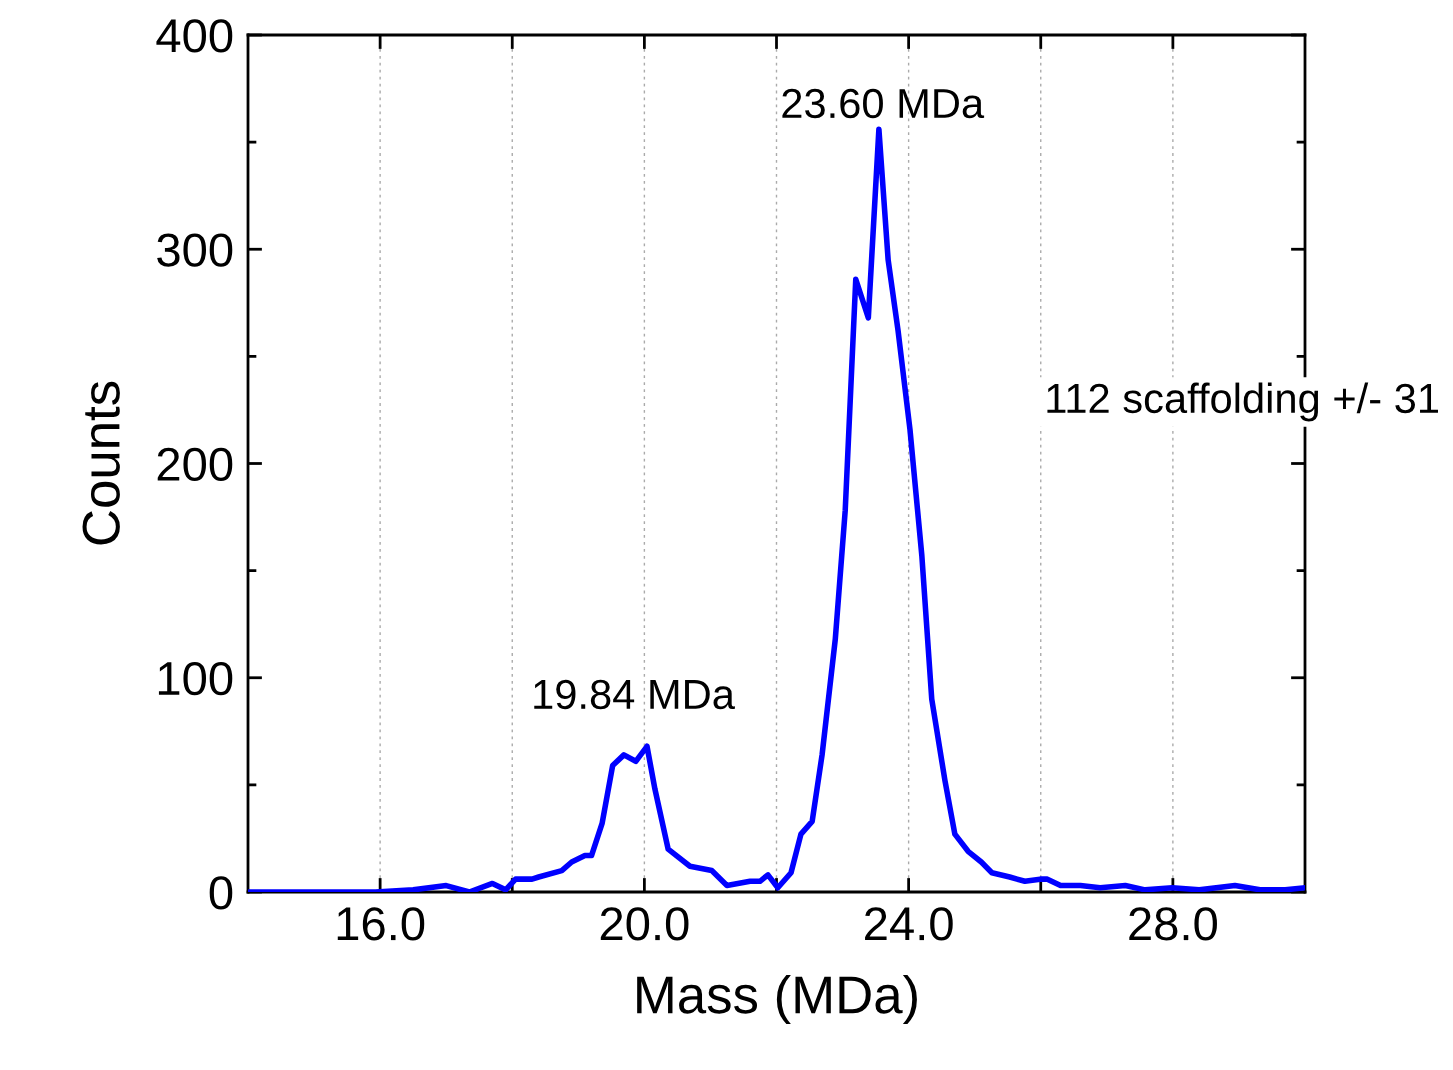  I want to click on x-tick-label: 16.0, so click(381, 924).